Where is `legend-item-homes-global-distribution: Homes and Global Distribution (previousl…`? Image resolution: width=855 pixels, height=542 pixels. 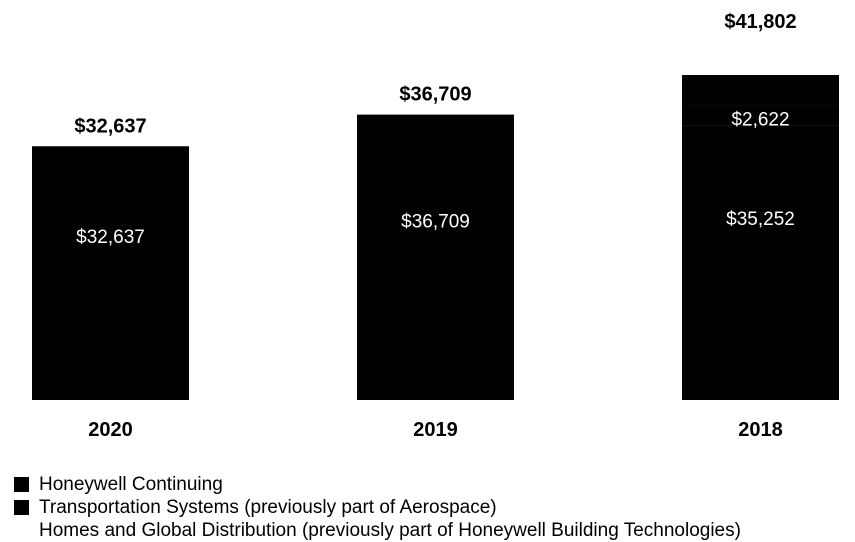
legend-item-homes-global-distribution: Homes and Global Distribution (previousl… is located at coordinates (377, 530).